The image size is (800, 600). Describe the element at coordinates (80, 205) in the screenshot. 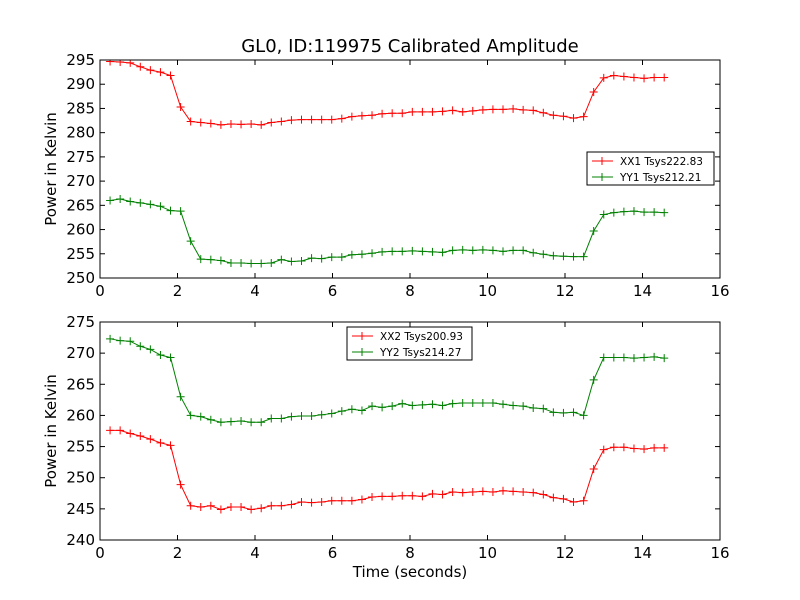

I see `y-tick-label: 265` at that location.